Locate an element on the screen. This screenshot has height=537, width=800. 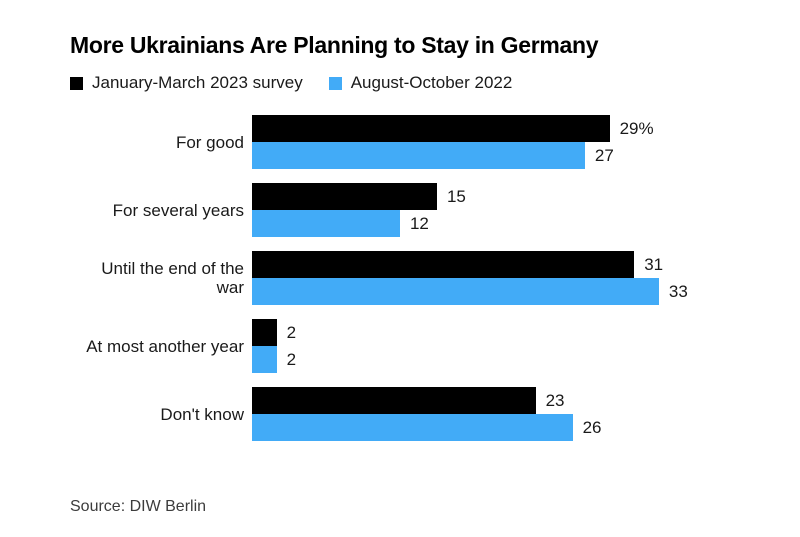
chart-row: Until the end of the war 31 33 is located at coordinates (420, 278).